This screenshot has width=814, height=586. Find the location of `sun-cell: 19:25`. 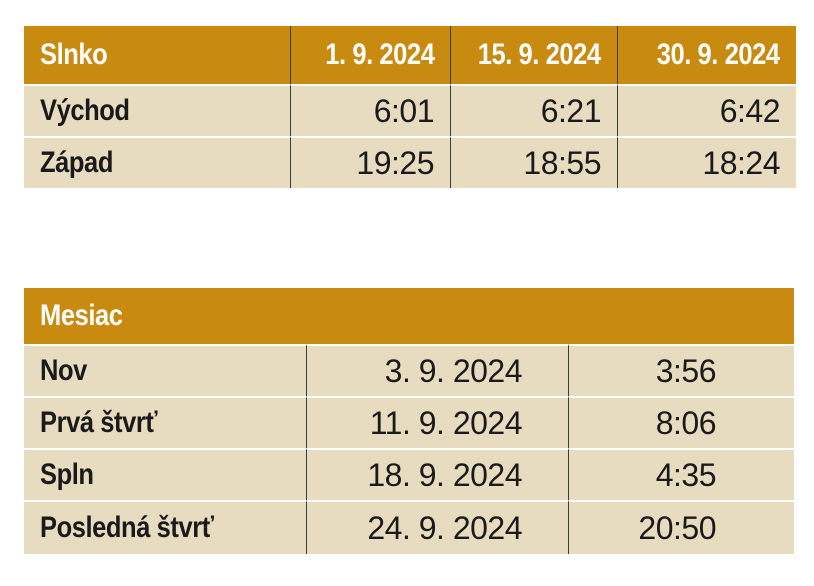

sun-cell: 19:25 is located at coordinates (371, 162).